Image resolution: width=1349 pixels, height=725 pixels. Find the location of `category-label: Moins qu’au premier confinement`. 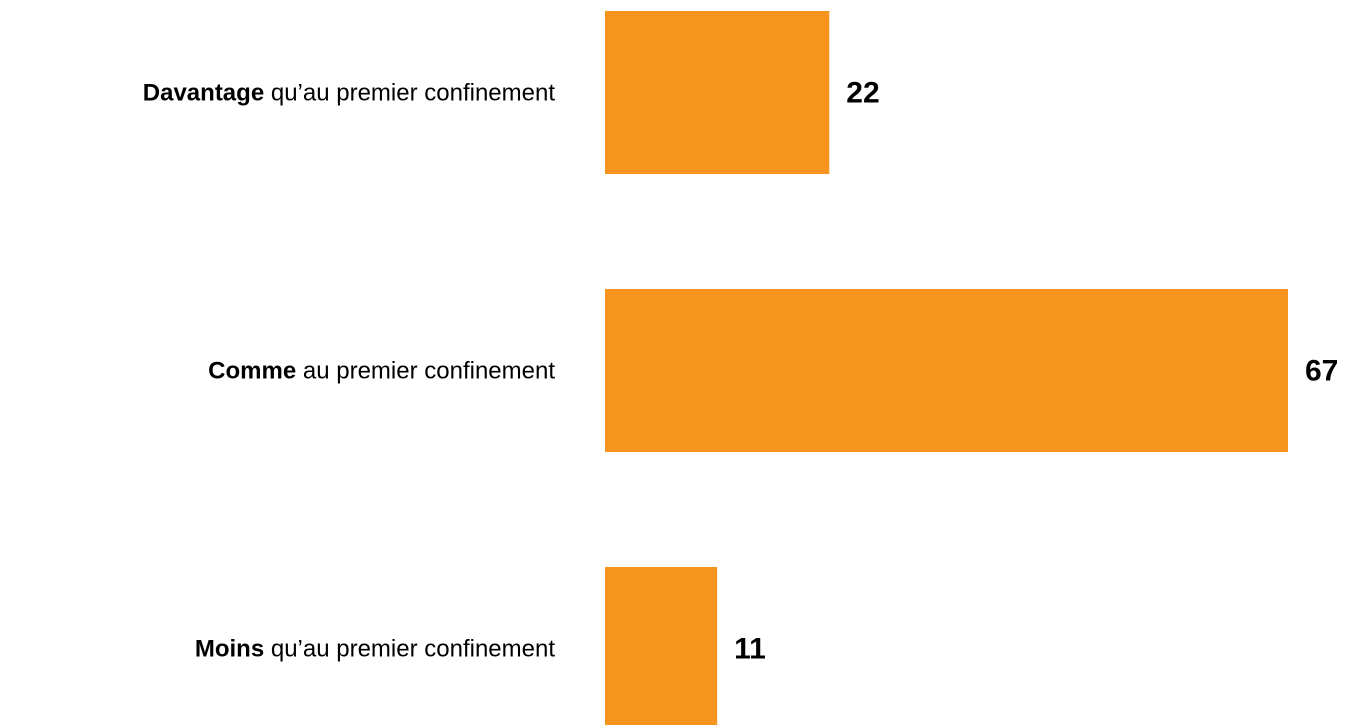

category-label: Moins qu’au premier confinement is located at coordinates (375, 649).